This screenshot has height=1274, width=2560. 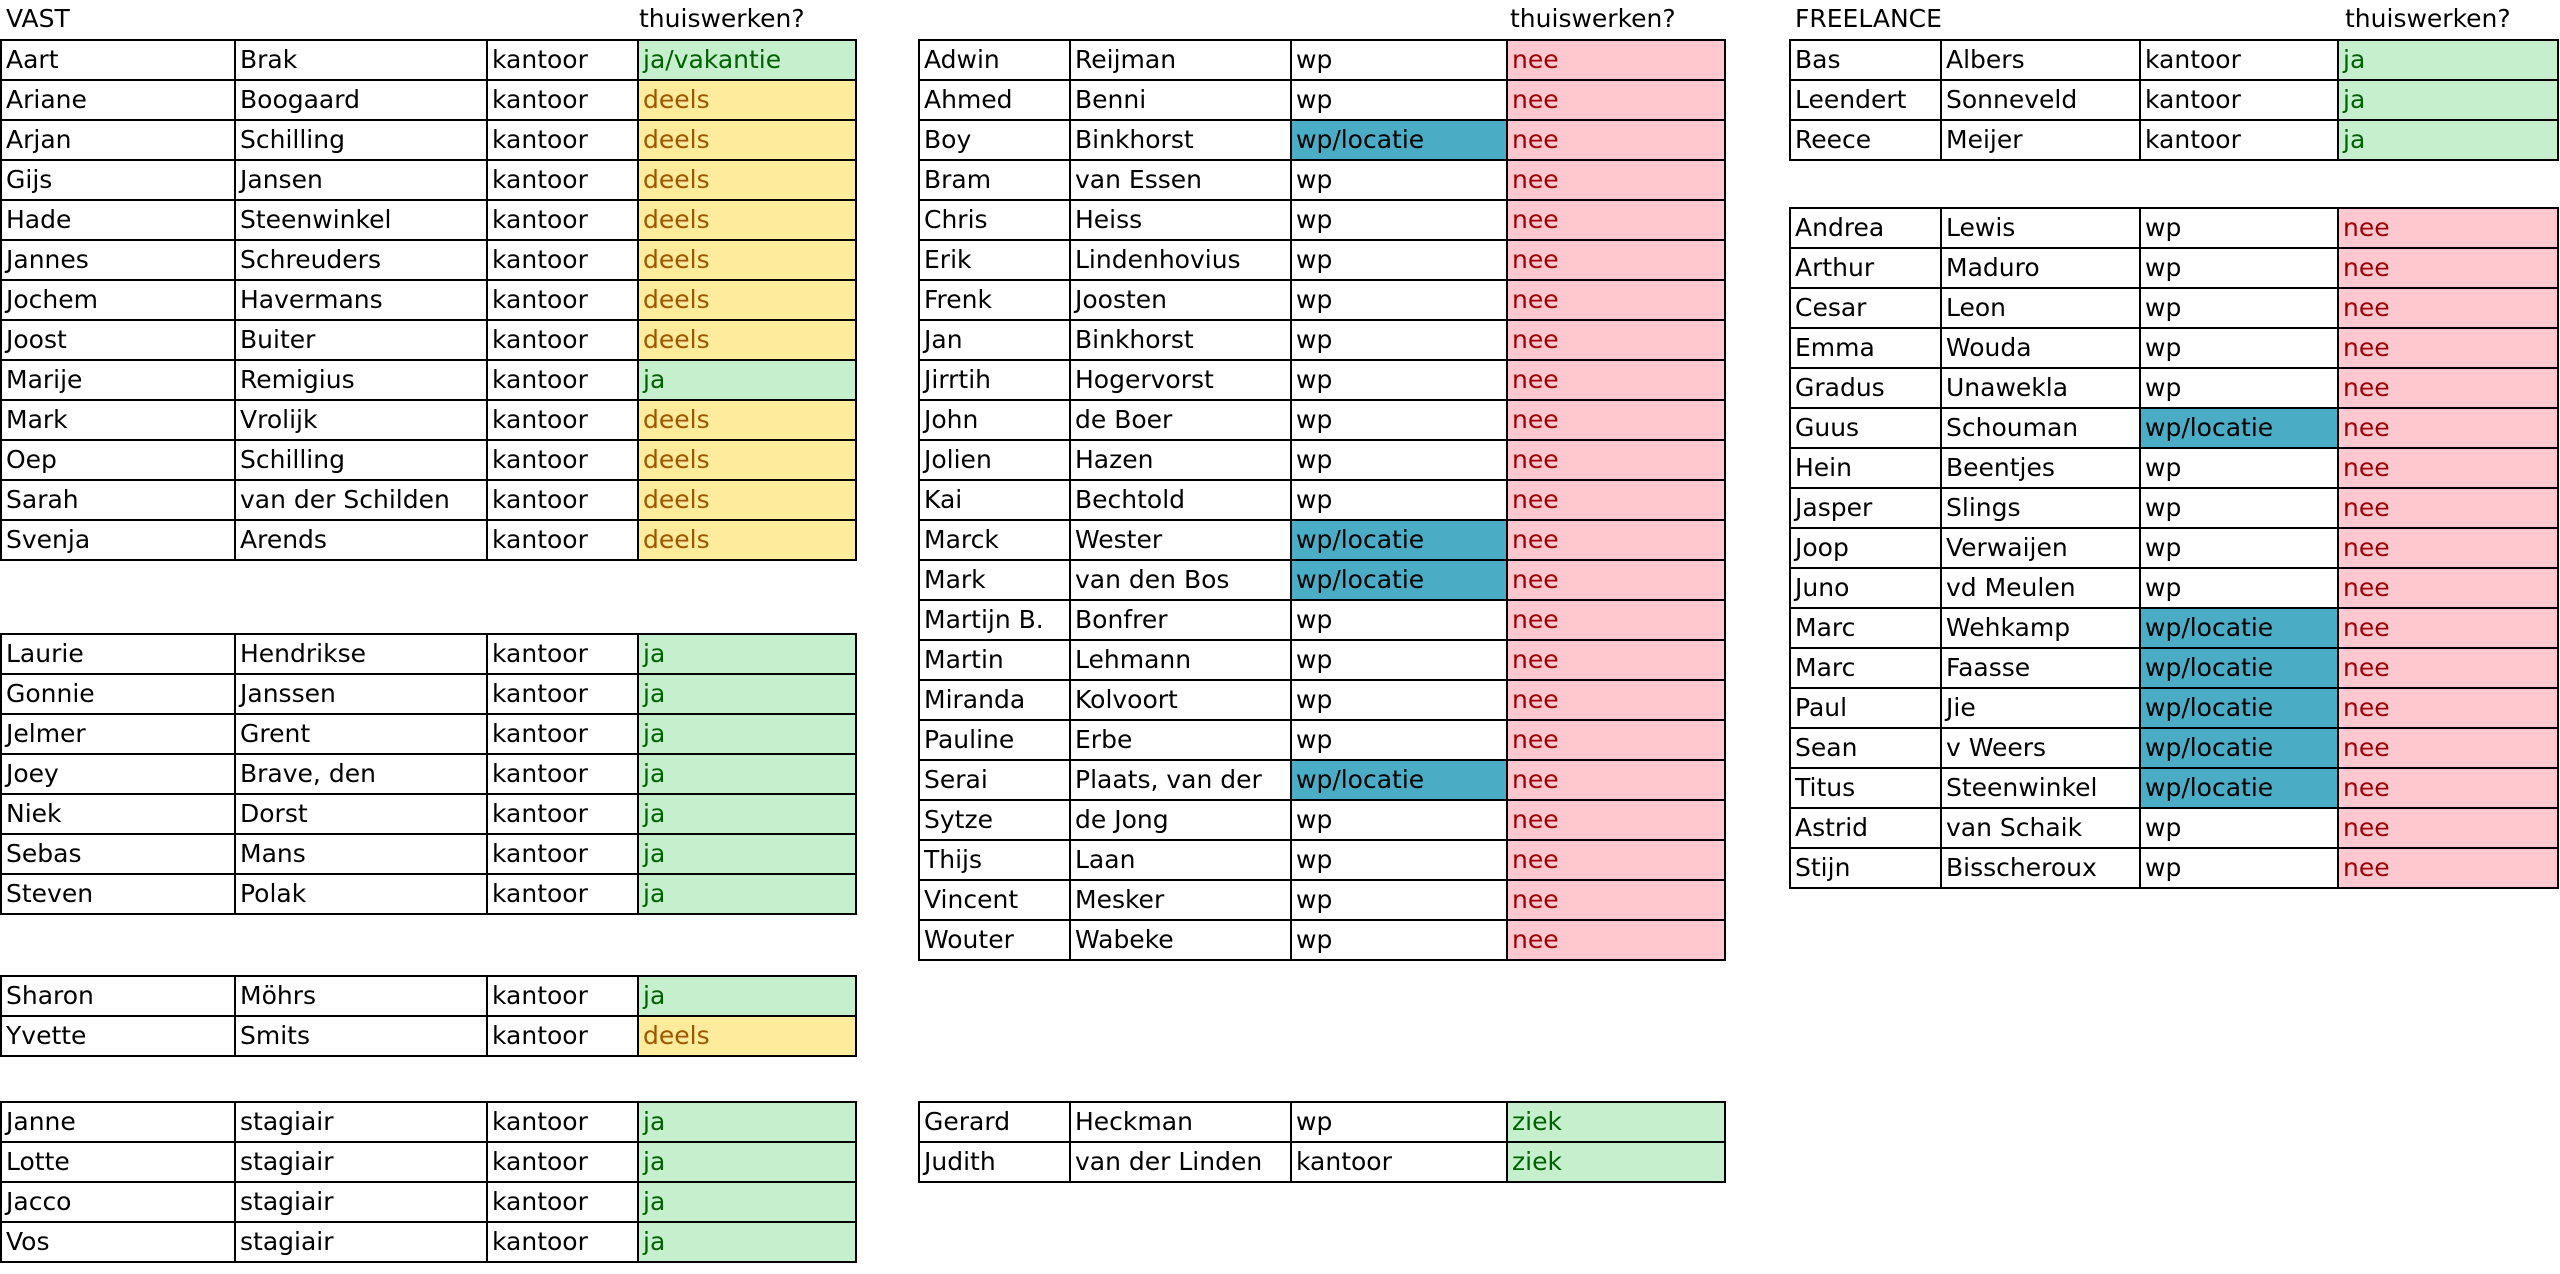 I want to click on table-row: Martin Lehmann wp nee, so click(x=1322, y=660).